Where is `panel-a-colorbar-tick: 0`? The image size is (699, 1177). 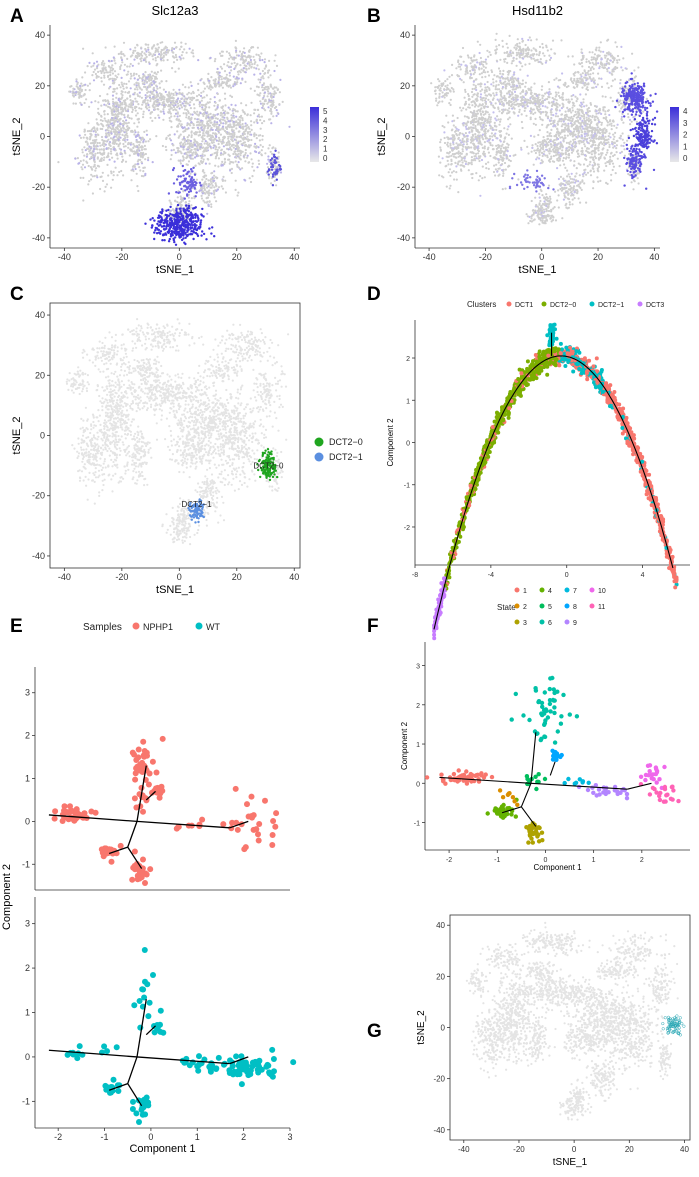
panel-a-colorbar-tick: 0 is located at coordinates (325, 158).